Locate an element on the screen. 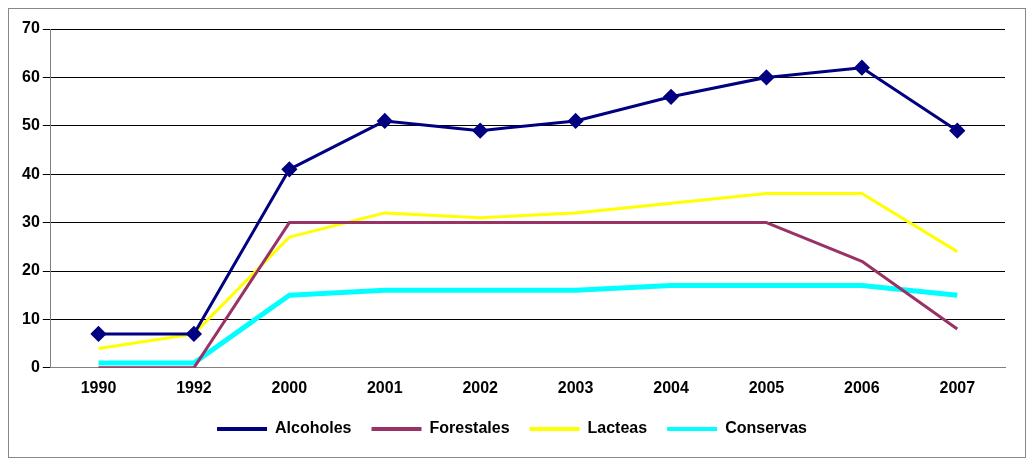  x-tick-label: 2000 is located at coordinates (289, 387).